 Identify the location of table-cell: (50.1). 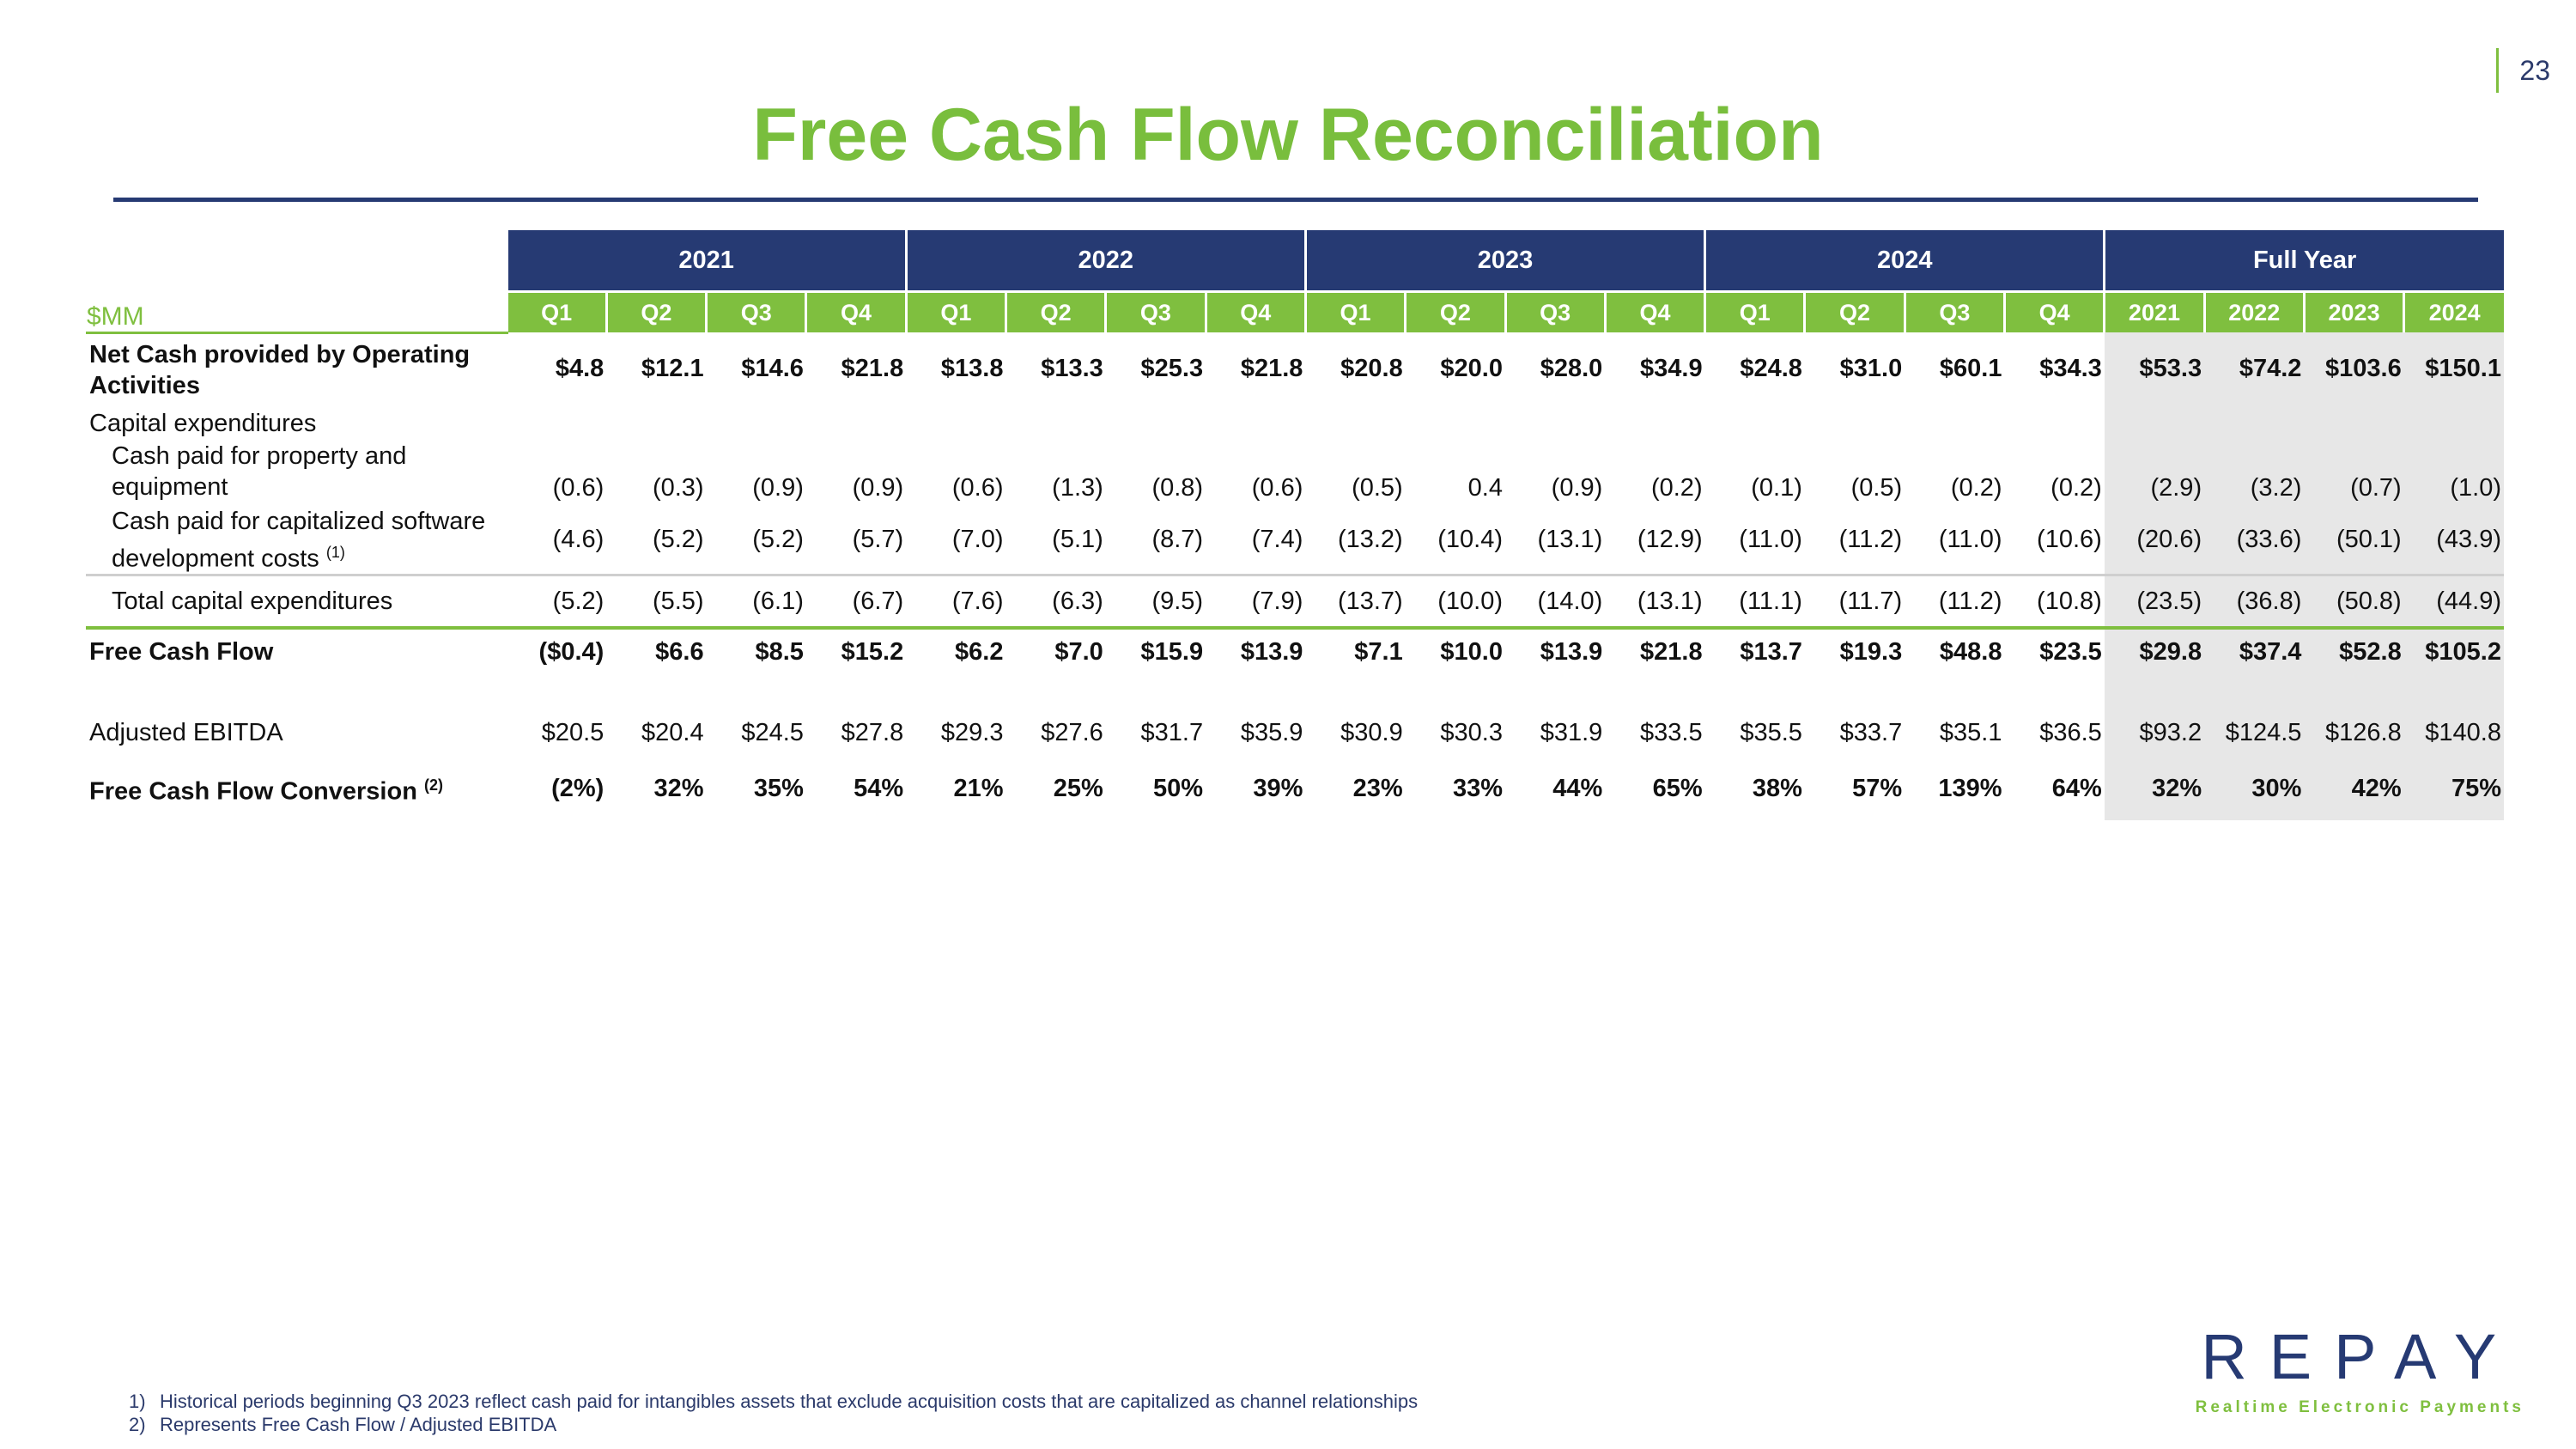
(2354, 540).